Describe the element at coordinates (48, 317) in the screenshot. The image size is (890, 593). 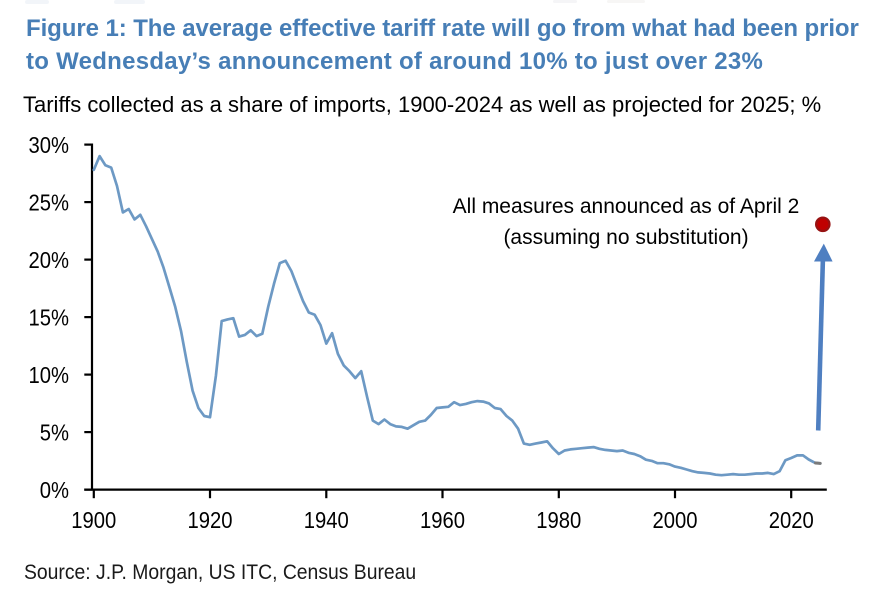
I see `svg-text: 15%` at that location.